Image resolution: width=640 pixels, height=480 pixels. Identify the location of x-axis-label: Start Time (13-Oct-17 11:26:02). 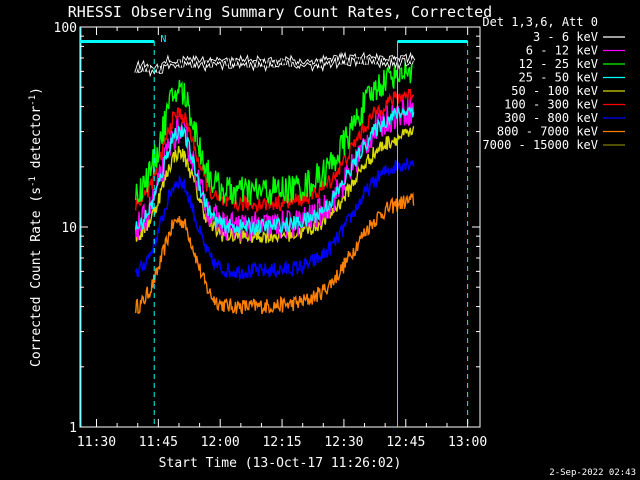
(280, 463).